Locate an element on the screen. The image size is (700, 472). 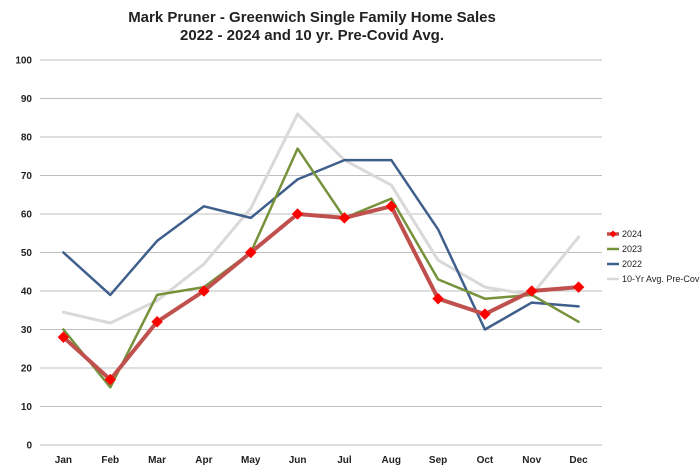
legend-label: 10-Yr Avg. Pre-Covid is located at coordinates (661, 279).